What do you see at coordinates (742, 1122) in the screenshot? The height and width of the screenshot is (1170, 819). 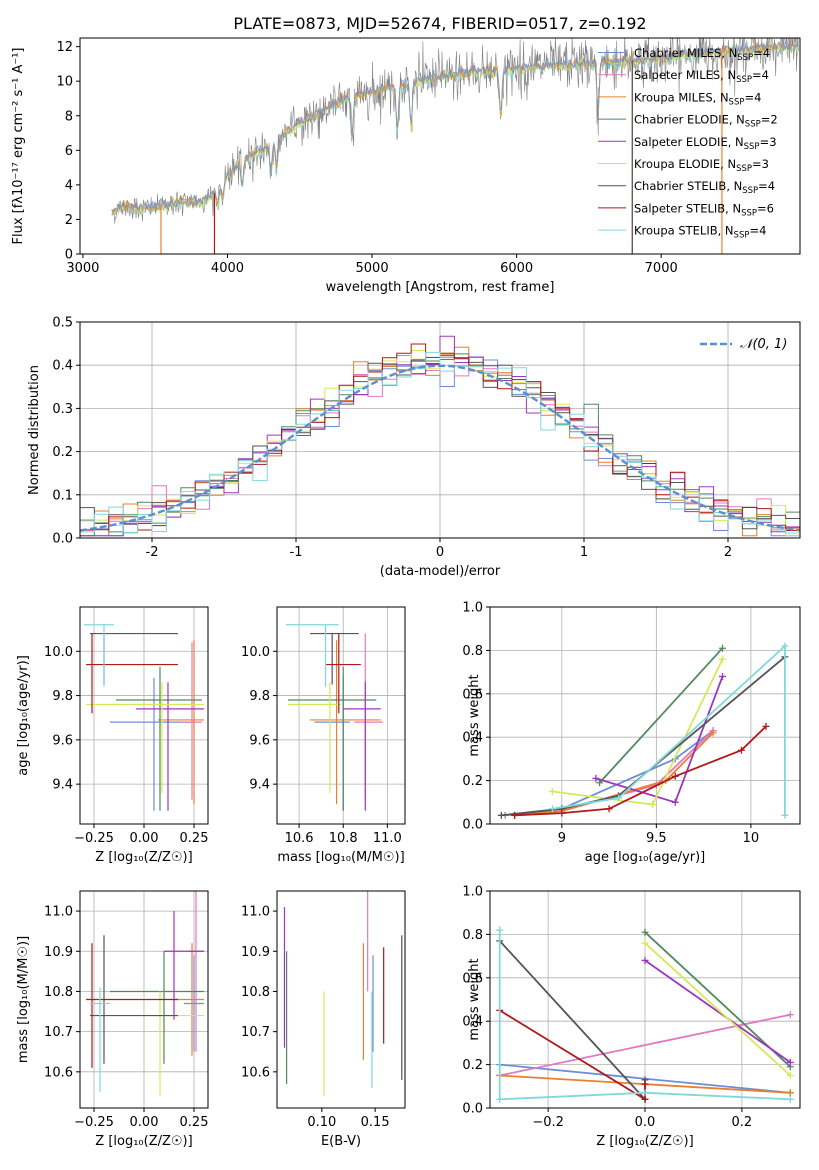 I see `x-tick-label: 0.2` at bounding box center [742, 1122].